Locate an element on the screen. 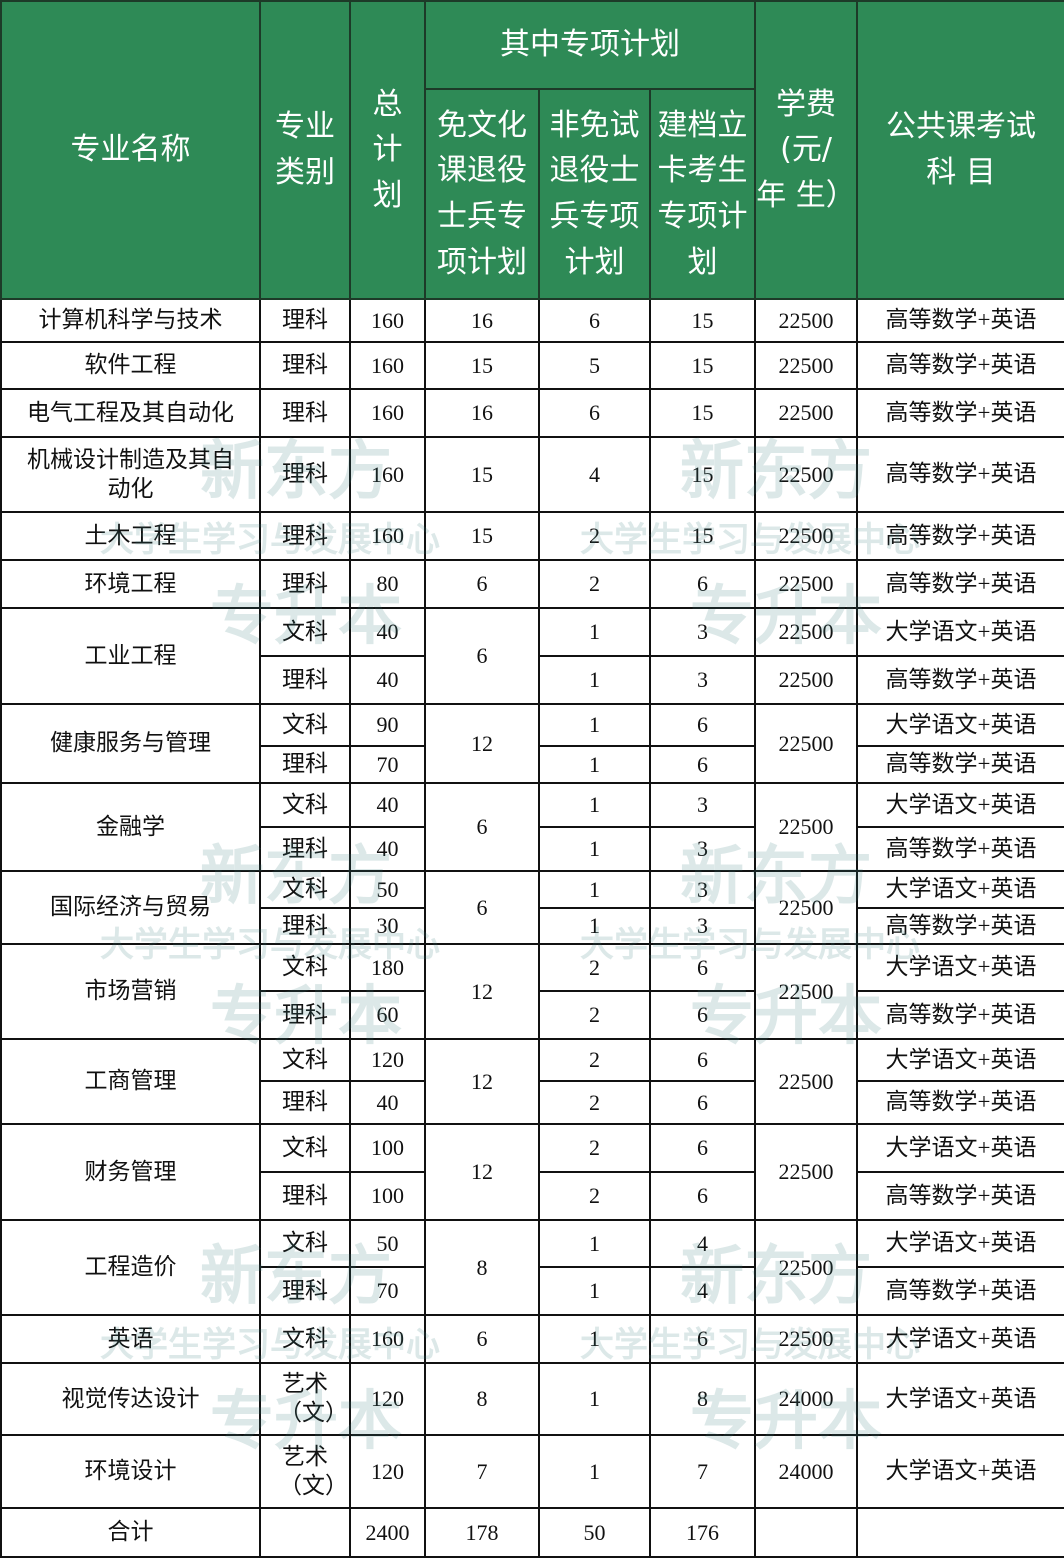 Image resolution: width=1064 pixels, height=1558 pixels. total-plan: 120 is located at coordinates (387, 1399).